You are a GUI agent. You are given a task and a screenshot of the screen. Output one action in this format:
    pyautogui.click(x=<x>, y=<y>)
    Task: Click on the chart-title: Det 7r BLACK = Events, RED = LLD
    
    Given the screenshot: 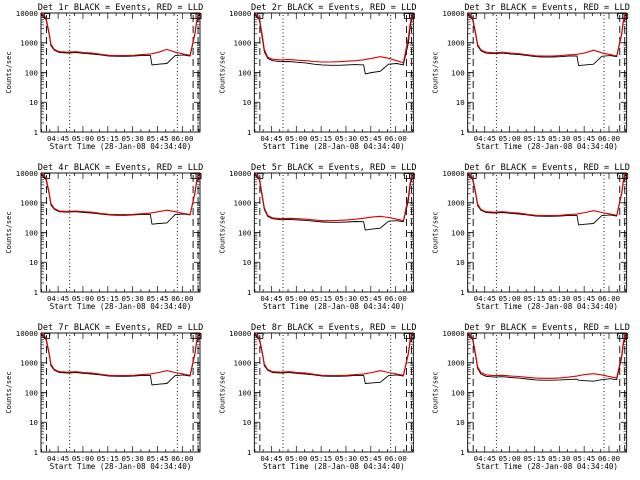 What is the action you would take?
    pyautogui.click(x=121, y=328)
    